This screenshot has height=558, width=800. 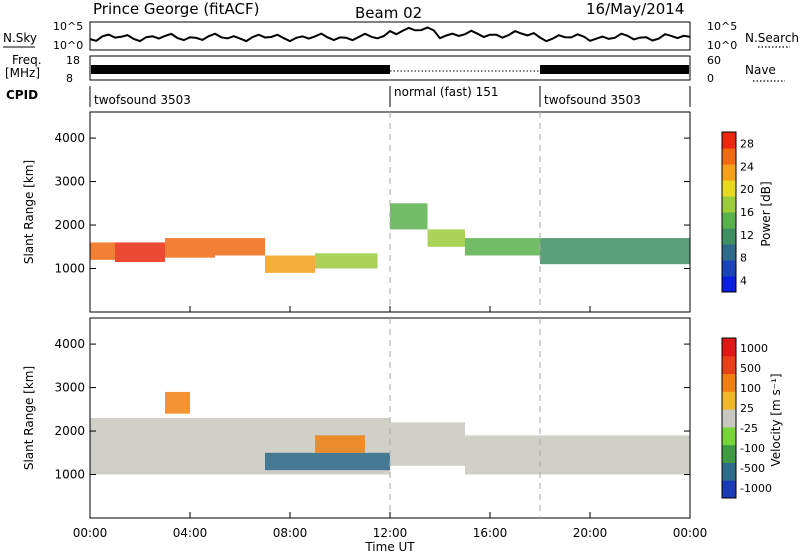 I want to click on nsky-trace, so click(x=390, y=34).